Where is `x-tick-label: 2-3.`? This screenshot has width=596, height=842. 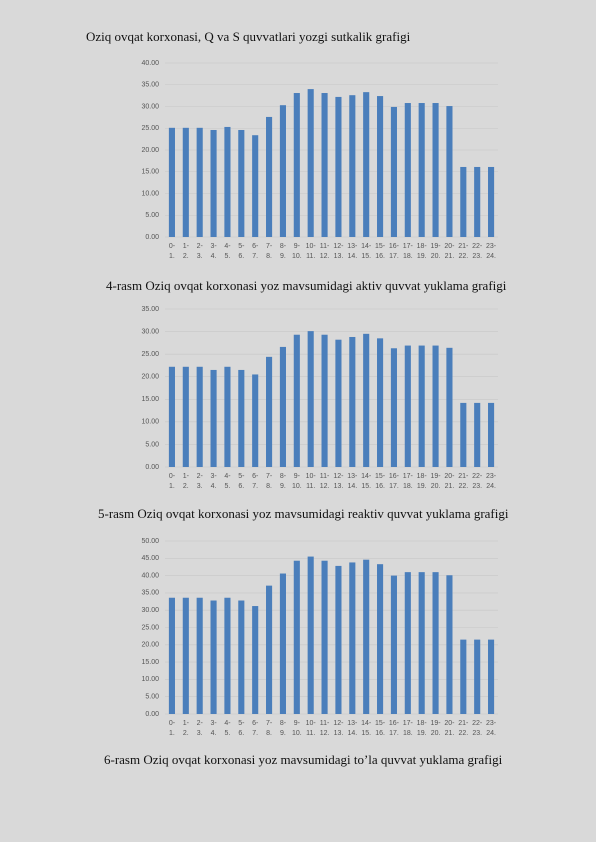 x-tick-label: 2-3. is located at coordinates (200, 251).